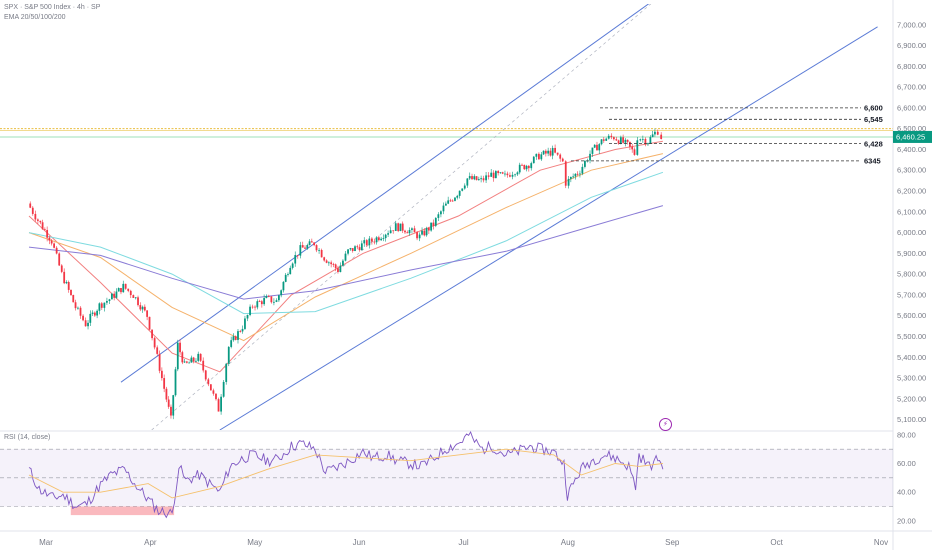 This screenshot has height=555, width=932. I want to click on y-tick-label: 6,800.00, so click(911, 66).